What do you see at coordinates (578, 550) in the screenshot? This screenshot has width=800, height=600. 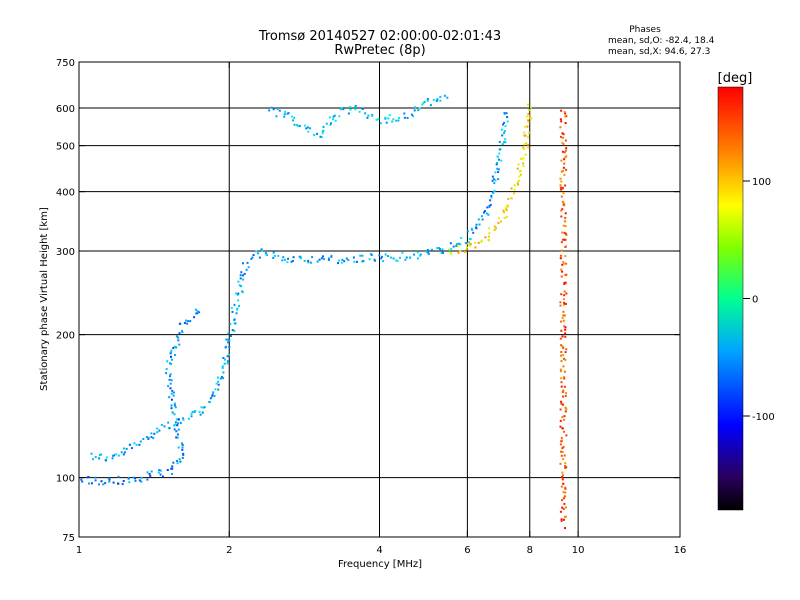 I see `x-tick-label: 10` at bounding box center [578, 550].